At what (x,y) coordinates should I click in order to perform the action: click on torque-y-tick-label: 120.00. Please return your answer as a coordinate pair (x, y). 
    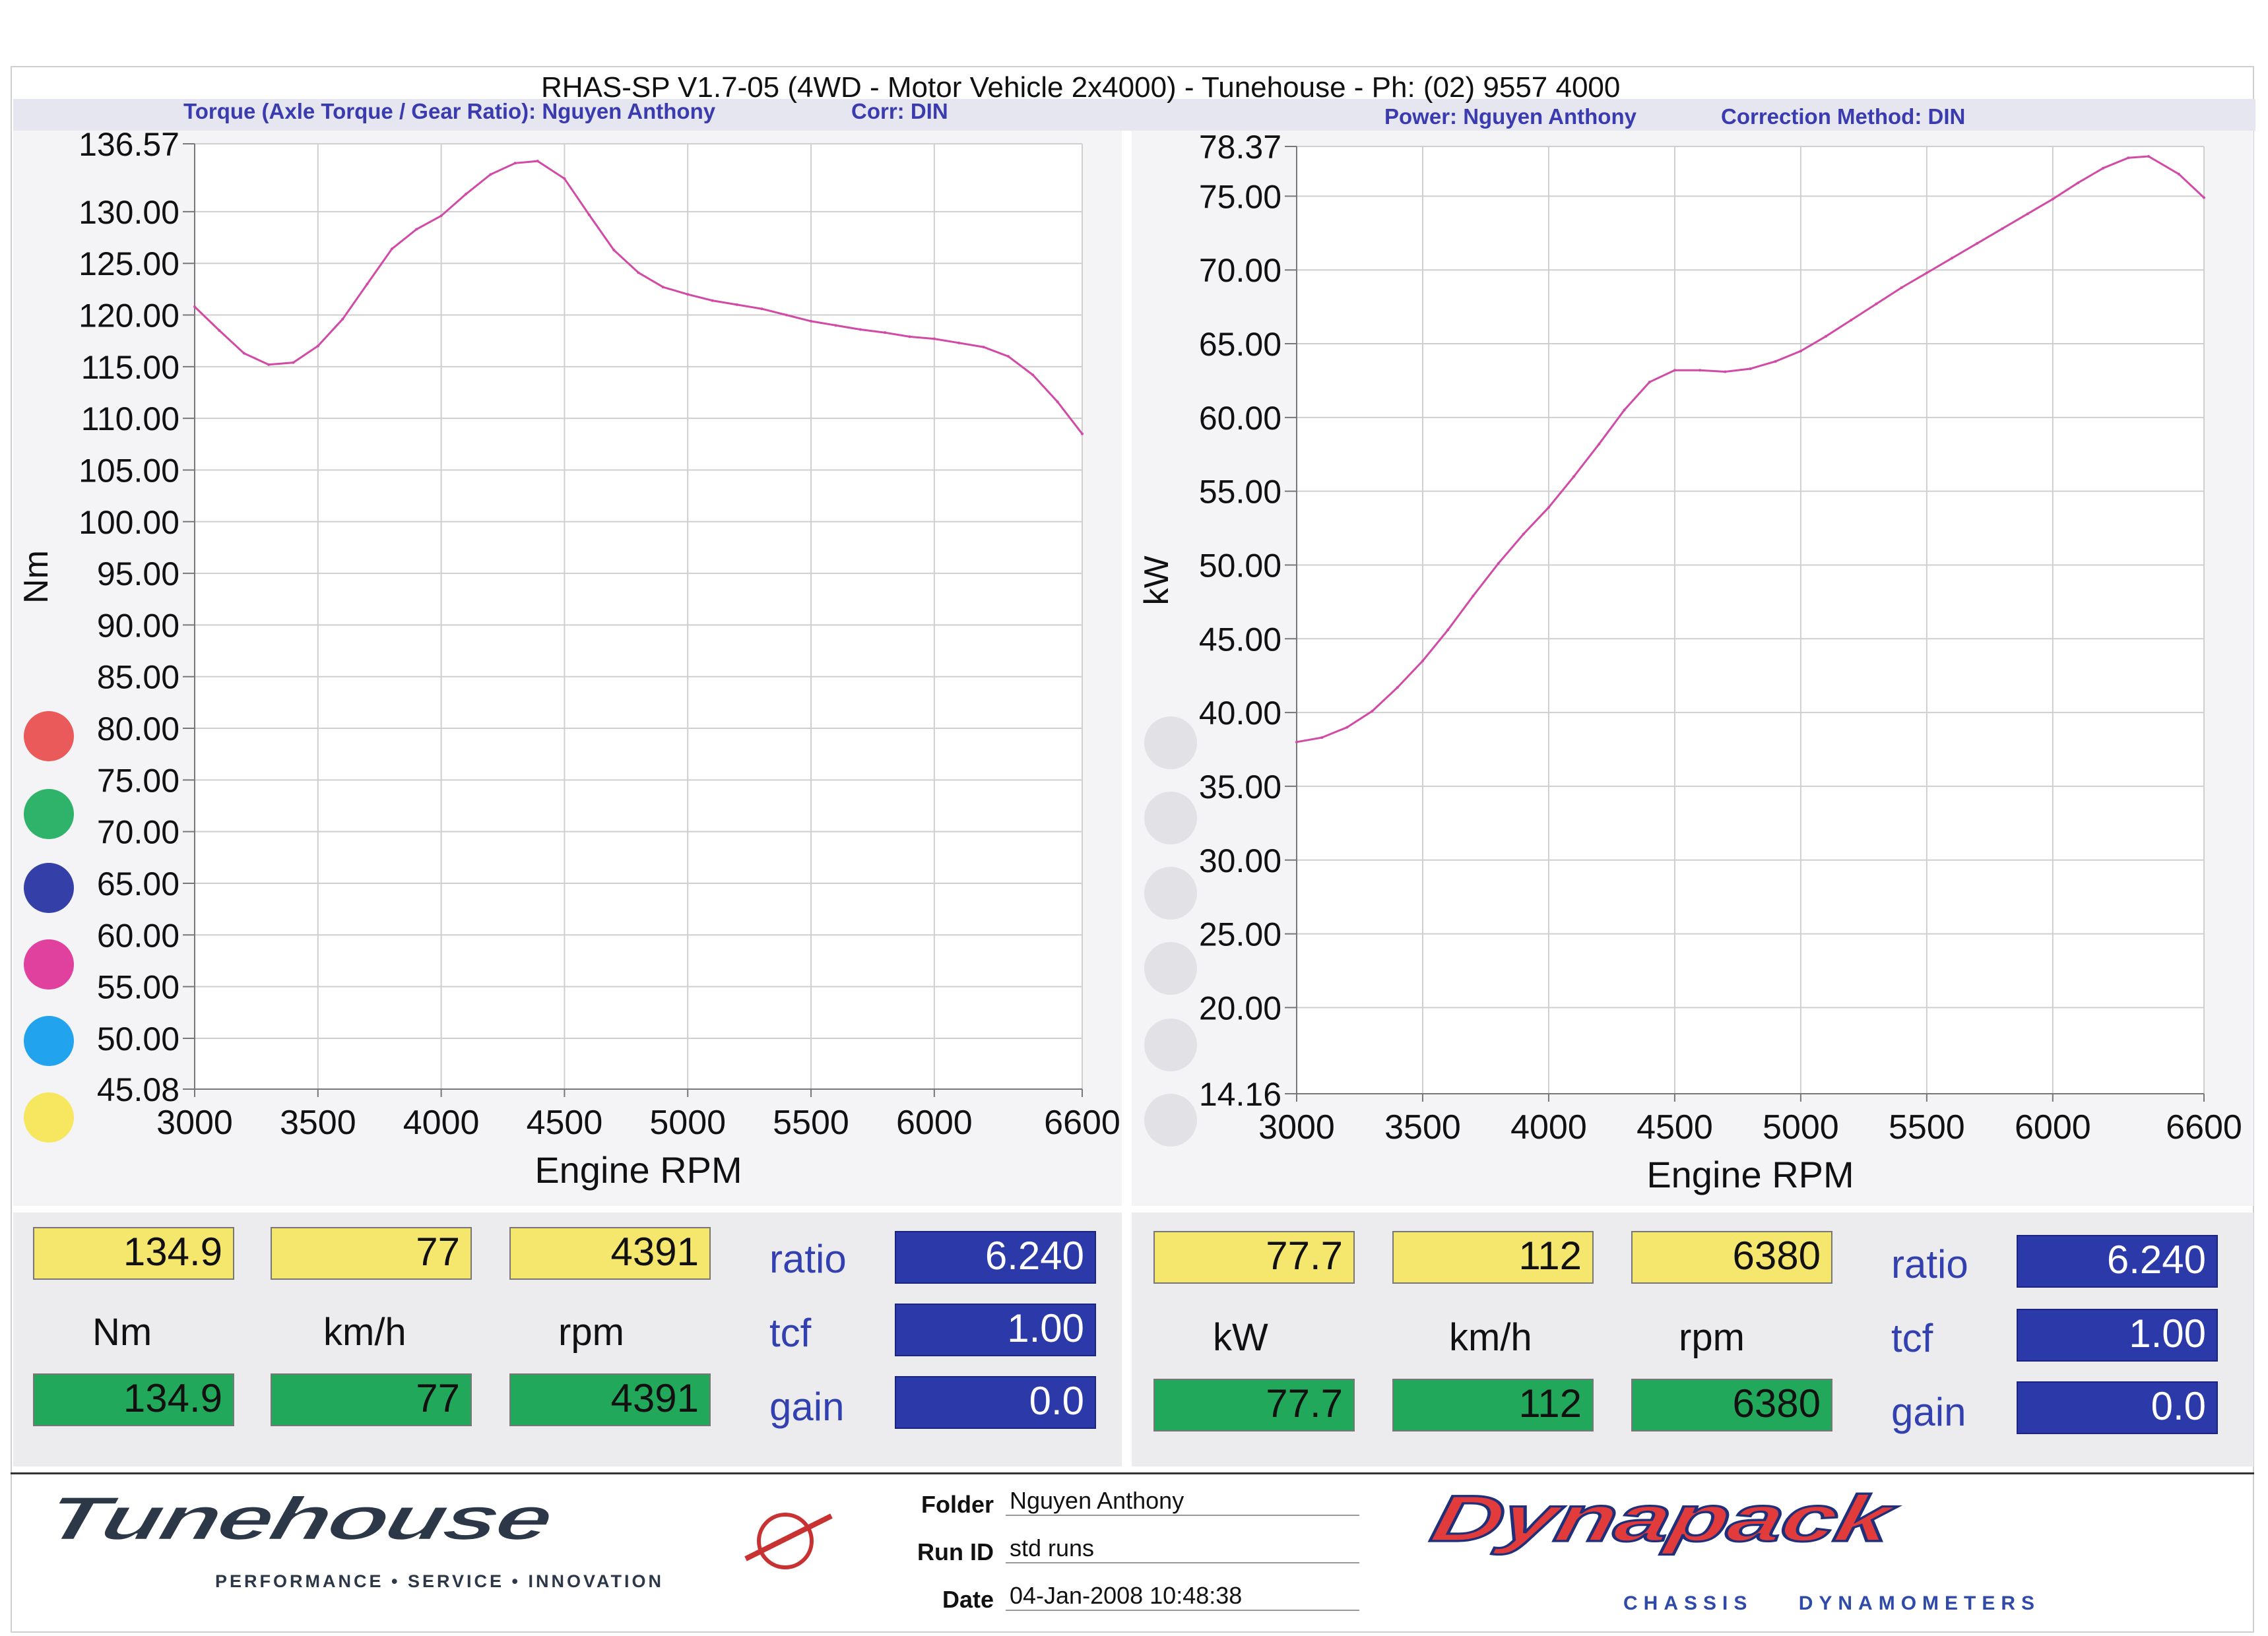
    Looking at the image, I should click on (129, 316).